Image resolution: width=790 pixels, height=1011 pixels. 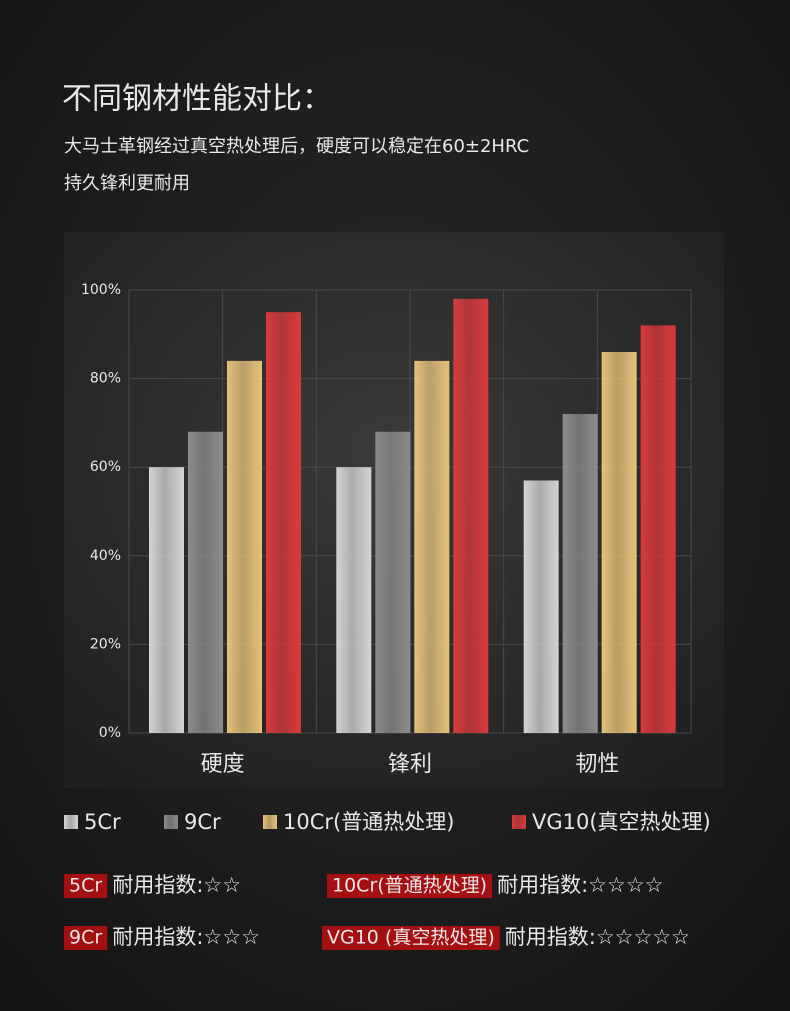 I want to click on subtitle: 大马士革钢经过真空热处理后，硬度可以稳定在60±2HRC, so click(x=296, y=146).